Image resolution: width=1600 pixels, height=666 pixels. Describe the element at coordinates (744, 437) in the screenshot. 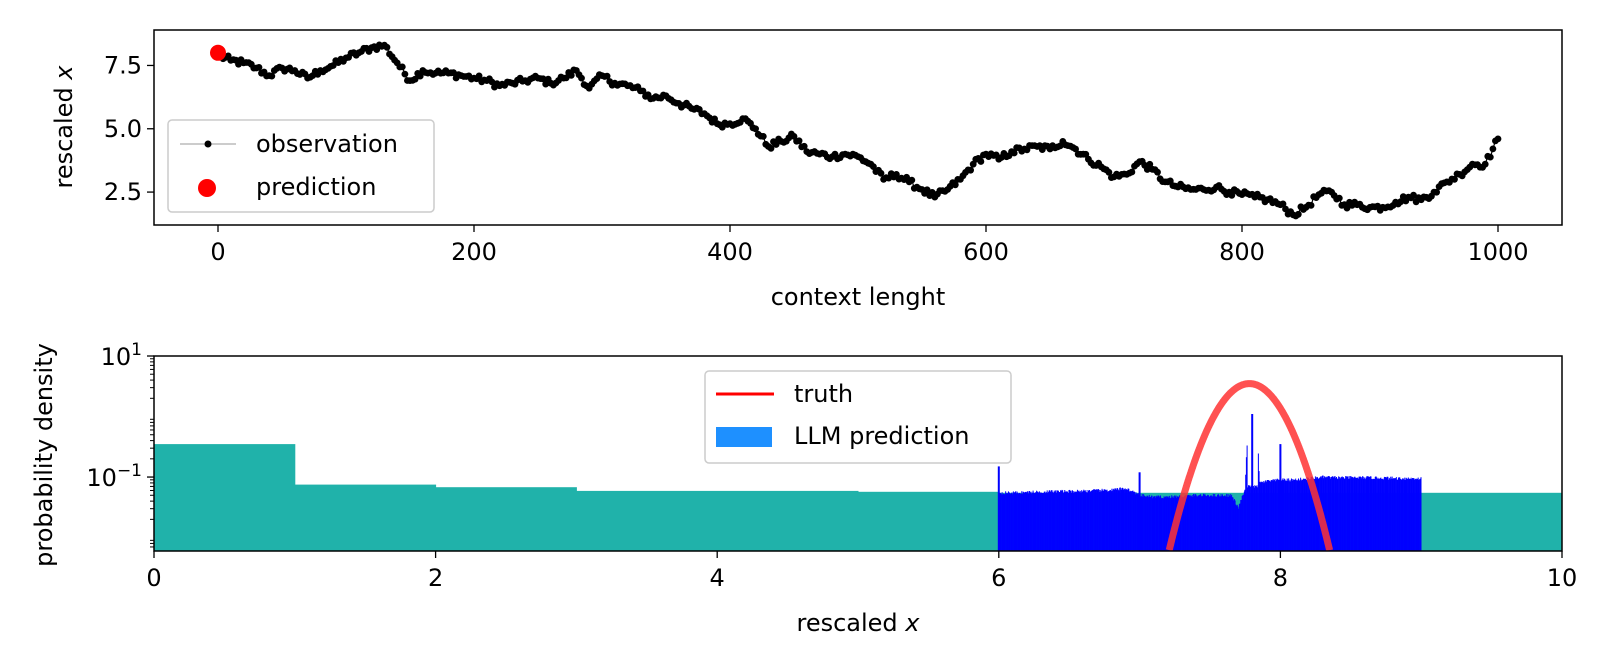

I see `legend-llm-patch` at that location.